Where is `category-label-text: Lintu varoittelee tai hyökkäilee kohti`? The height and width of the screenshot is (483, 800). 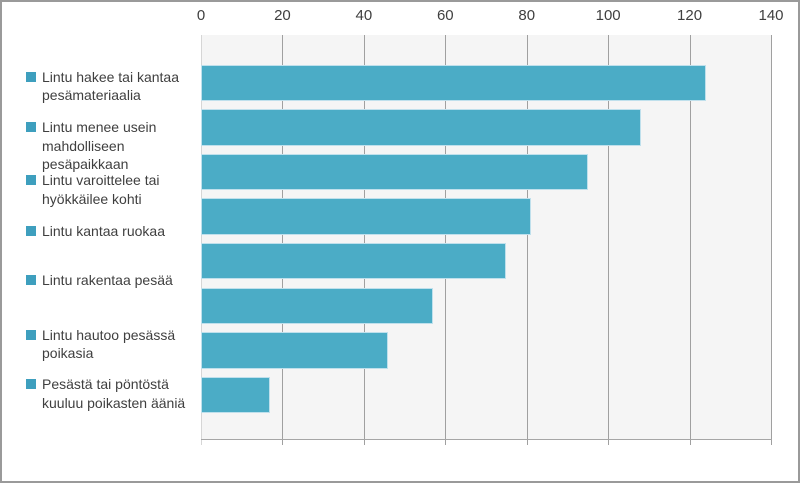
category-label-text: Lintu varoittelee tai hyökkäilee kohti is located at coordinates (101, 189).